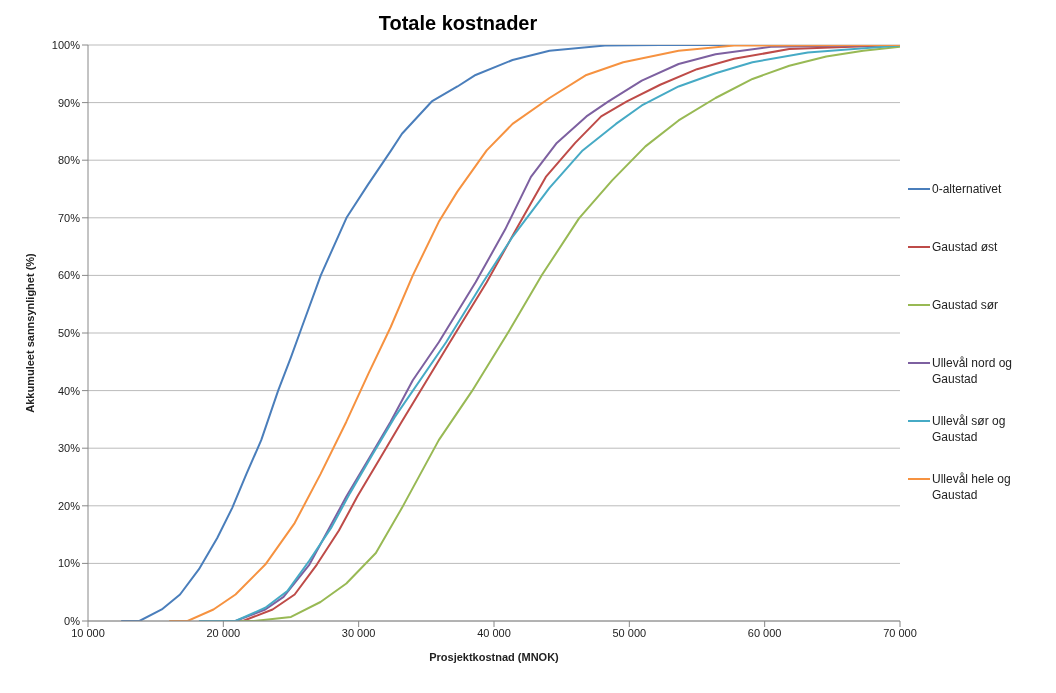 The width and height of the screenshot is (1056, 693). What do you see at coordinates (69, 332) in the screenshot?
I see `y-tick-label: 50%` at bounding box center [69, 332].